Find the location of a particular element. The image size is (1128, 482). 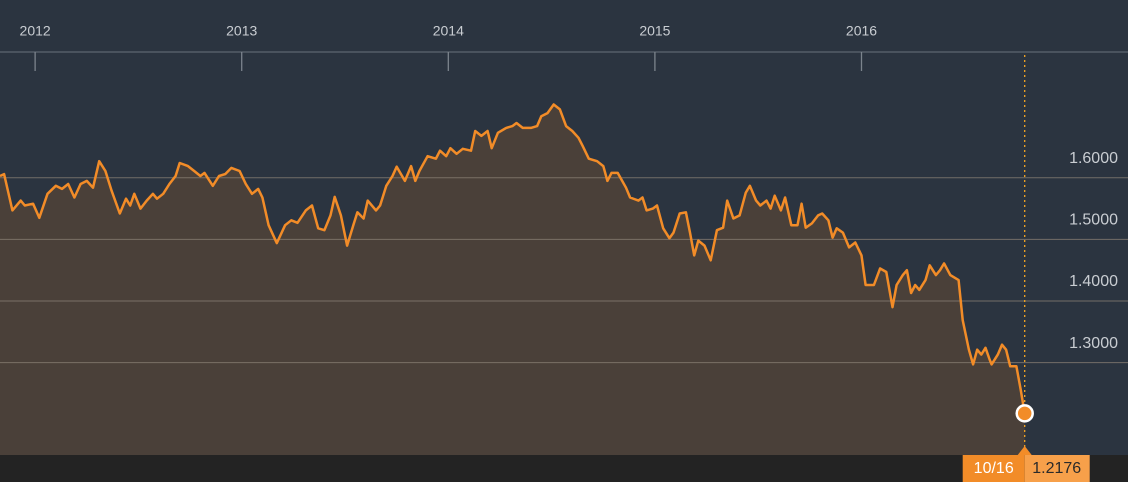

y-tick-label: 1.3000 is located at coordinates (1093, 343).